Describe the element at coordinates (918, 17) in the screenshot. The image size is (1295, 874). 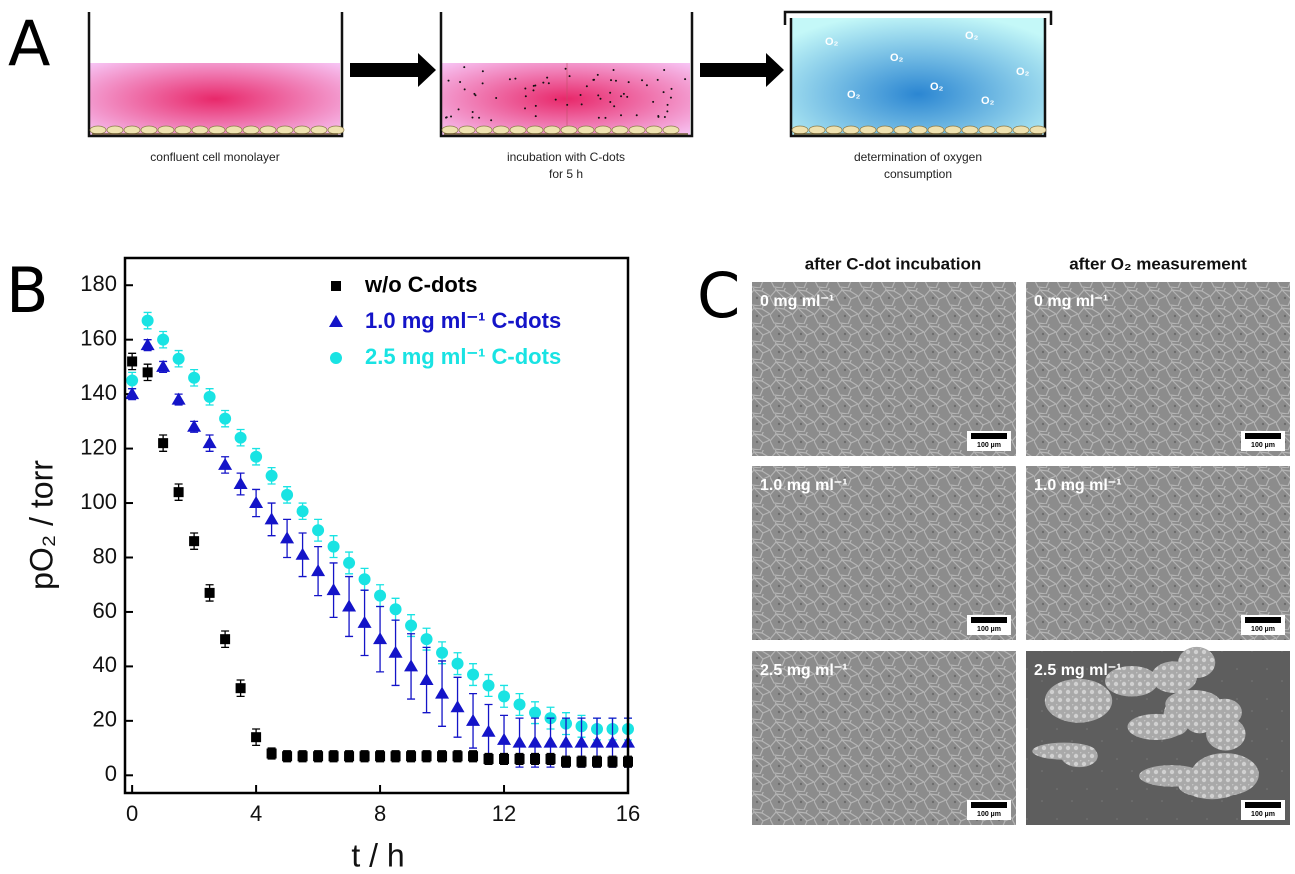
I see `lid` at that location.